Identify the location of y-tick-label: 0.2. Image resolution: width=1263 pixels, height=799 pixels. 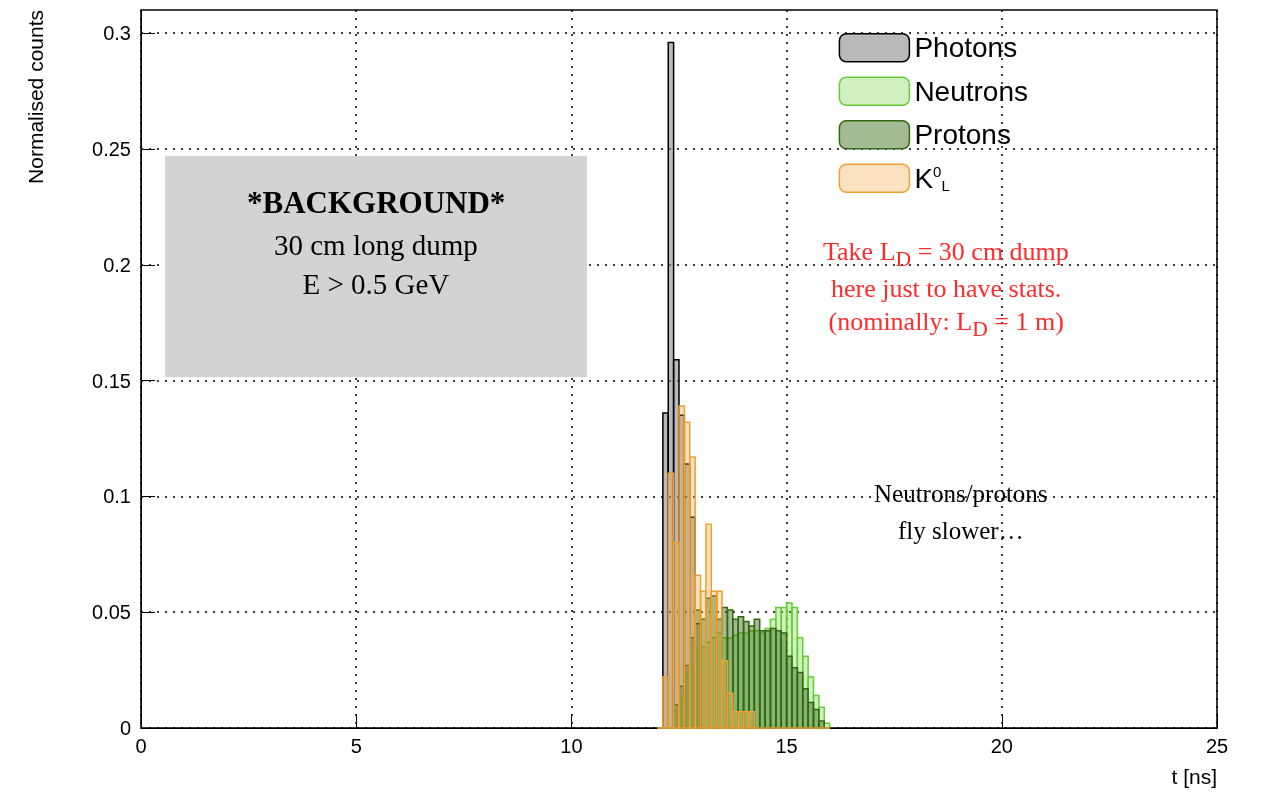
(117, 264).